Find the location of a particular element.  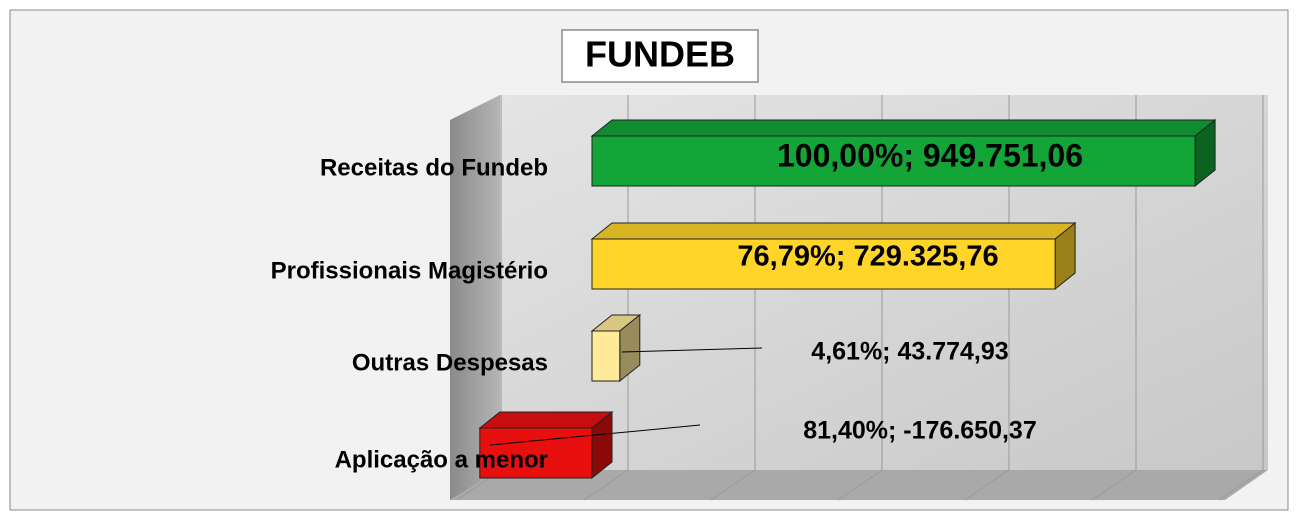

floor is located at coordinates (859, 485).